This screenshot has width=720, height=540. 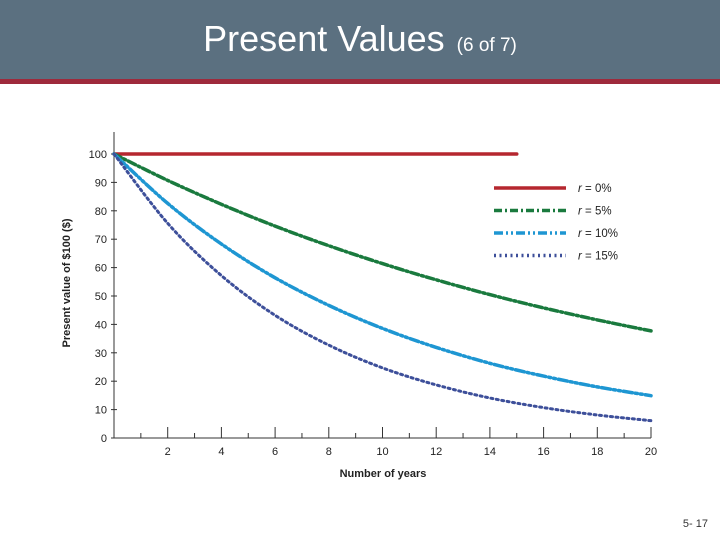 I want to click on slide-title: Present Values (6 of 7), so click(x=360, y=42).